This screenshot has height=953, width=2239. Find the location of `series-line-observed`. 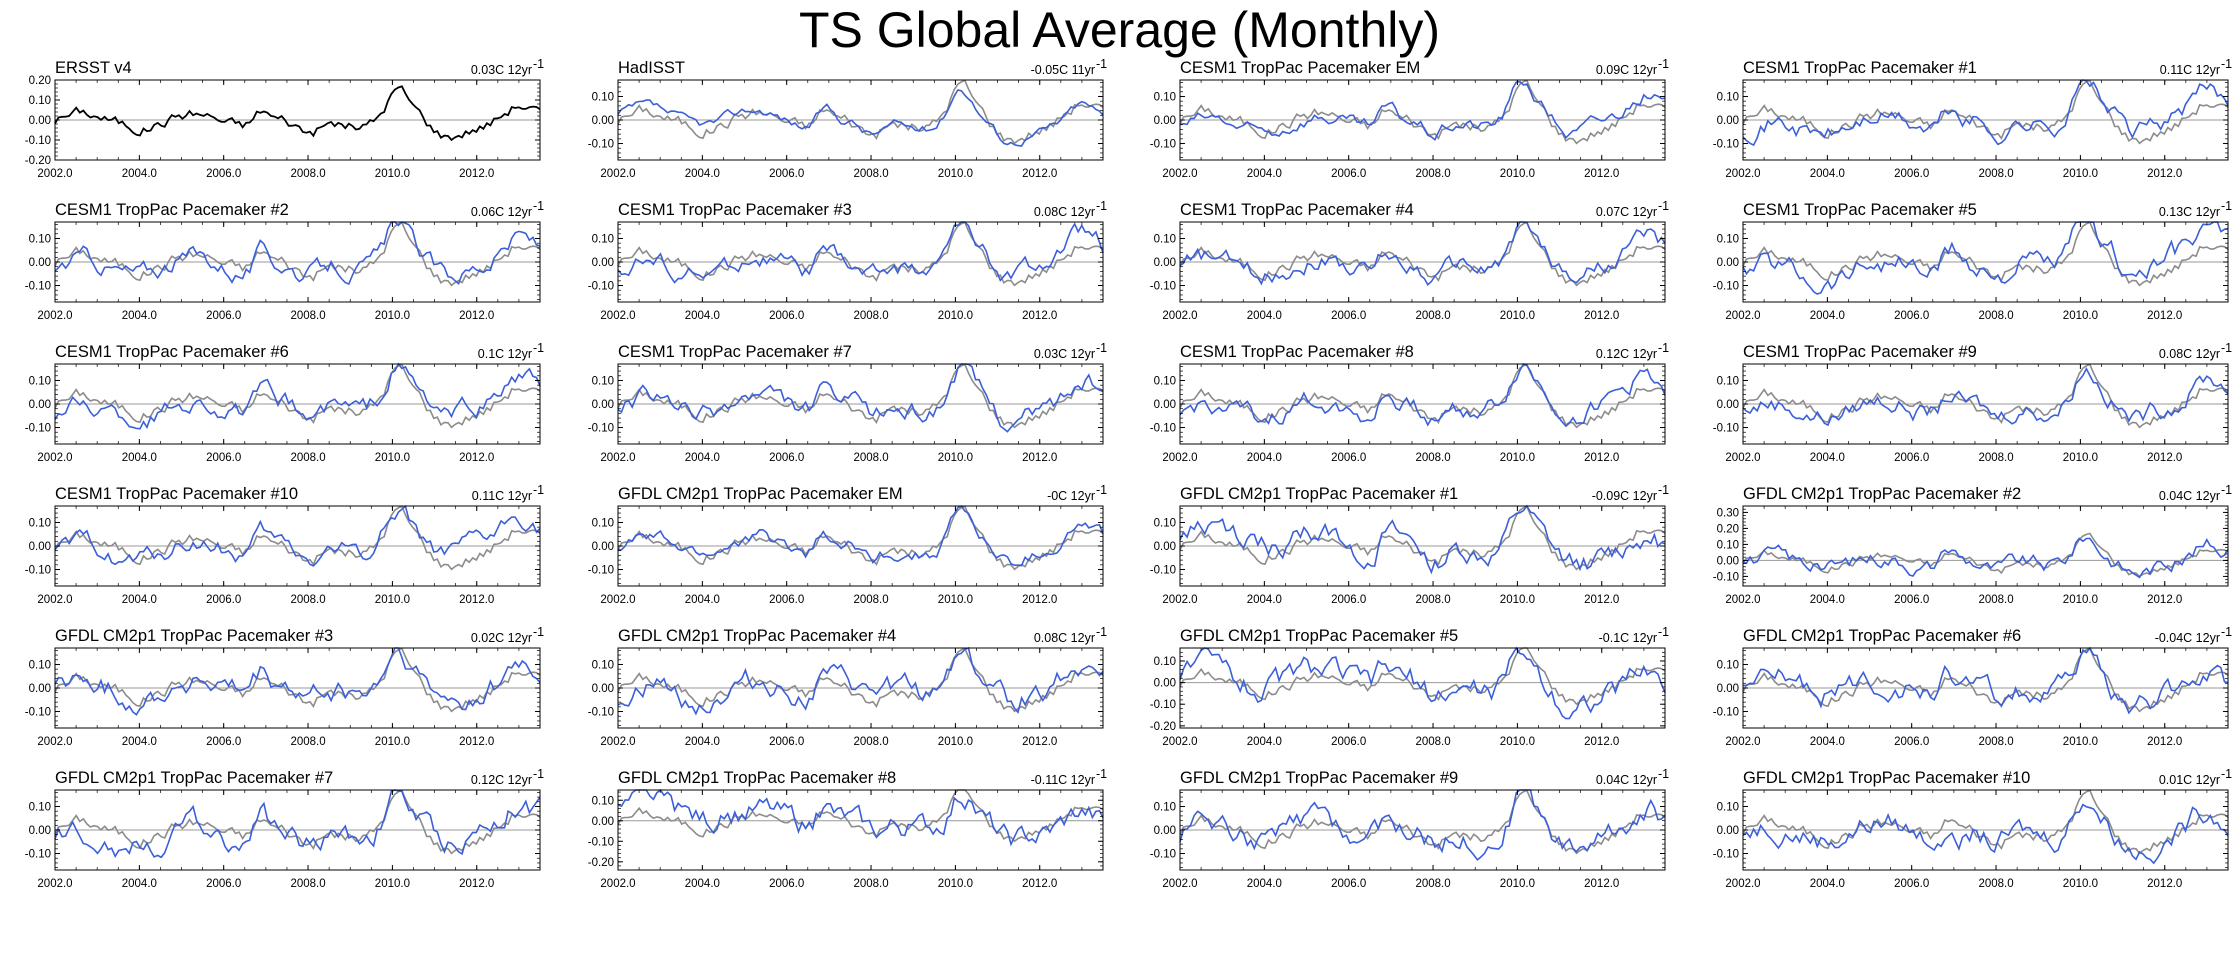

series-line-observed is located at coordinates (297, 113).